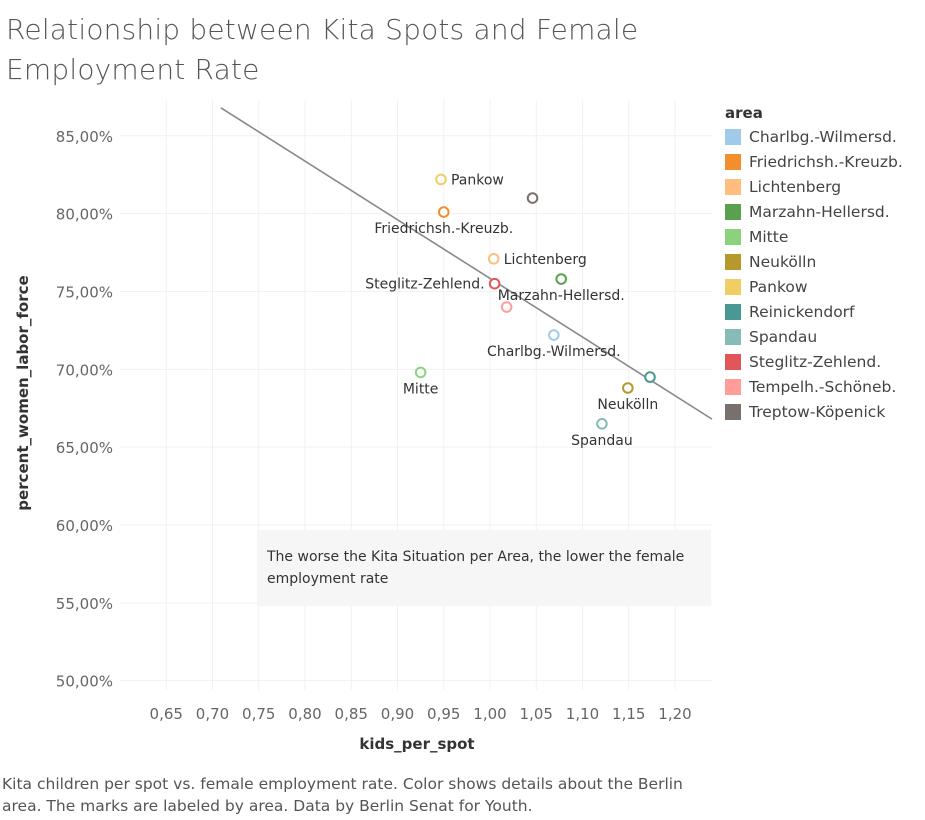 The width and height of the screenshot is (925, 820). What do you see at coordinates (84, 215) in the screenshot?
I see `y-tick-label: 80,00%` at bounding box center [84, 215].